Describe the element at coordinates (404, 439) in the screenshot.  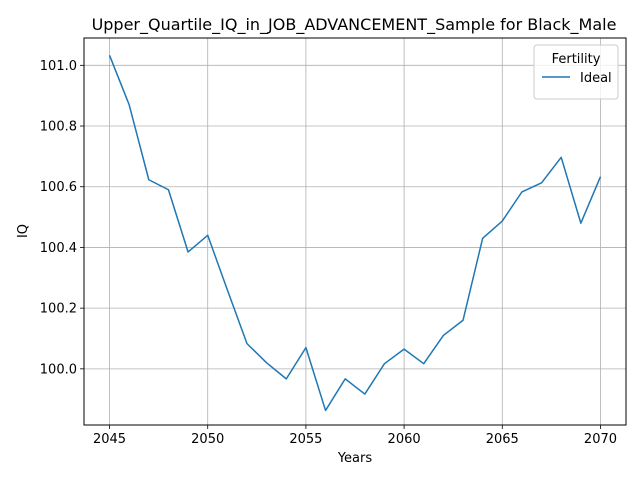
I see `x-tick-label: 2060` at that location.